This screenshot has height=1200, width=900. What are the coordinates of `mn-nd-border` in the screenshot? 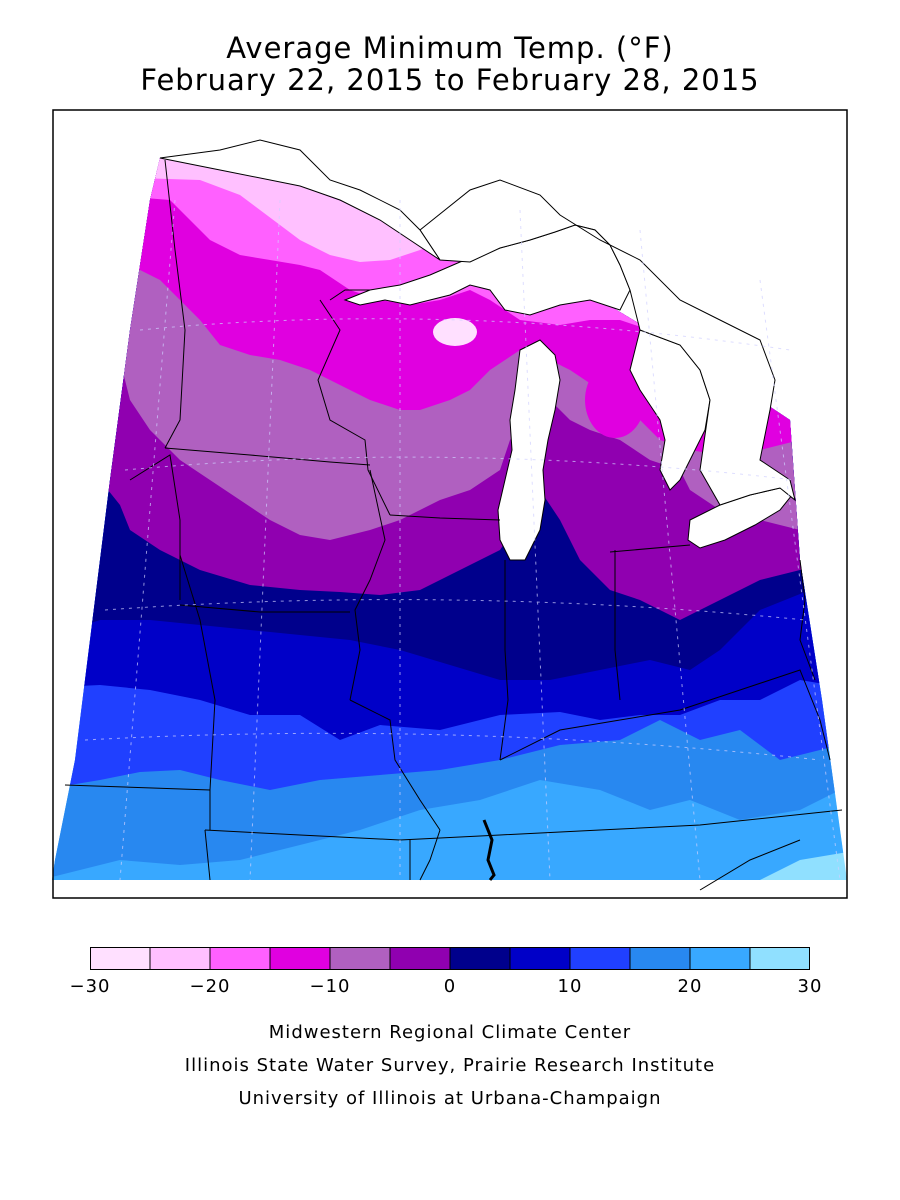 It's located at (175, 304).